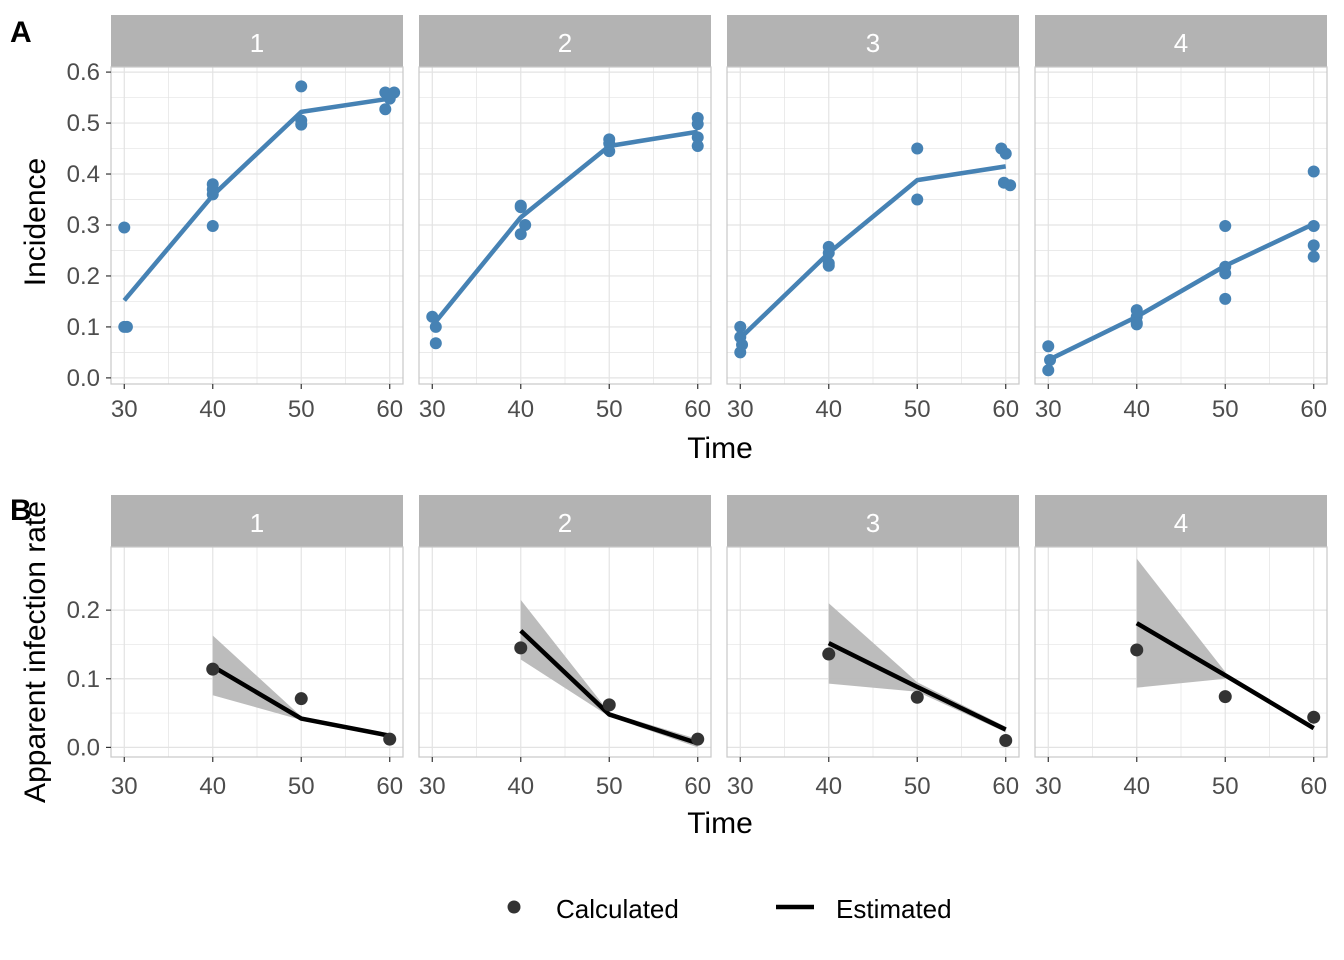 This screenshot has width=1344, height=960. I want to click on panel-tag-a: A, so click(21, 32).